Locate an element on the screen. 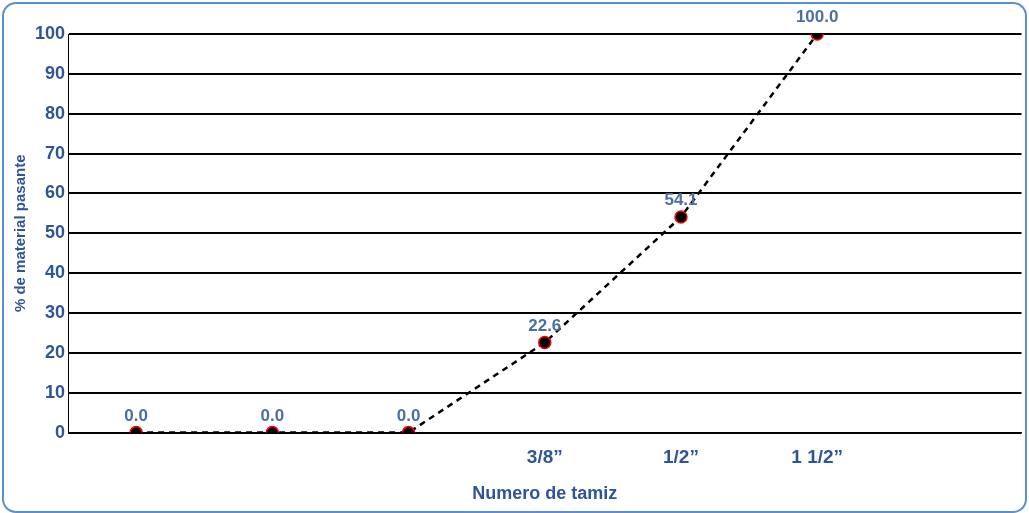 The width and height of the screenshot is (1029, 513). y-tick-label: 70 is located at coordinates (55, 152).